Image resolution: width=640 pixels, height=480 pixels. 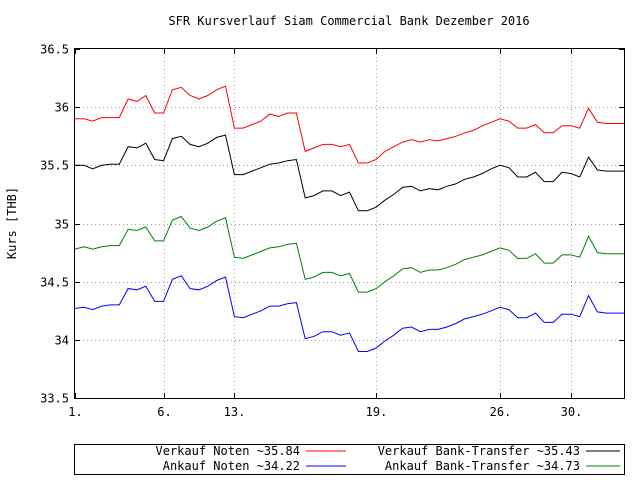 I want to click on x-tick-label: 6., so click(x=164, y=412).